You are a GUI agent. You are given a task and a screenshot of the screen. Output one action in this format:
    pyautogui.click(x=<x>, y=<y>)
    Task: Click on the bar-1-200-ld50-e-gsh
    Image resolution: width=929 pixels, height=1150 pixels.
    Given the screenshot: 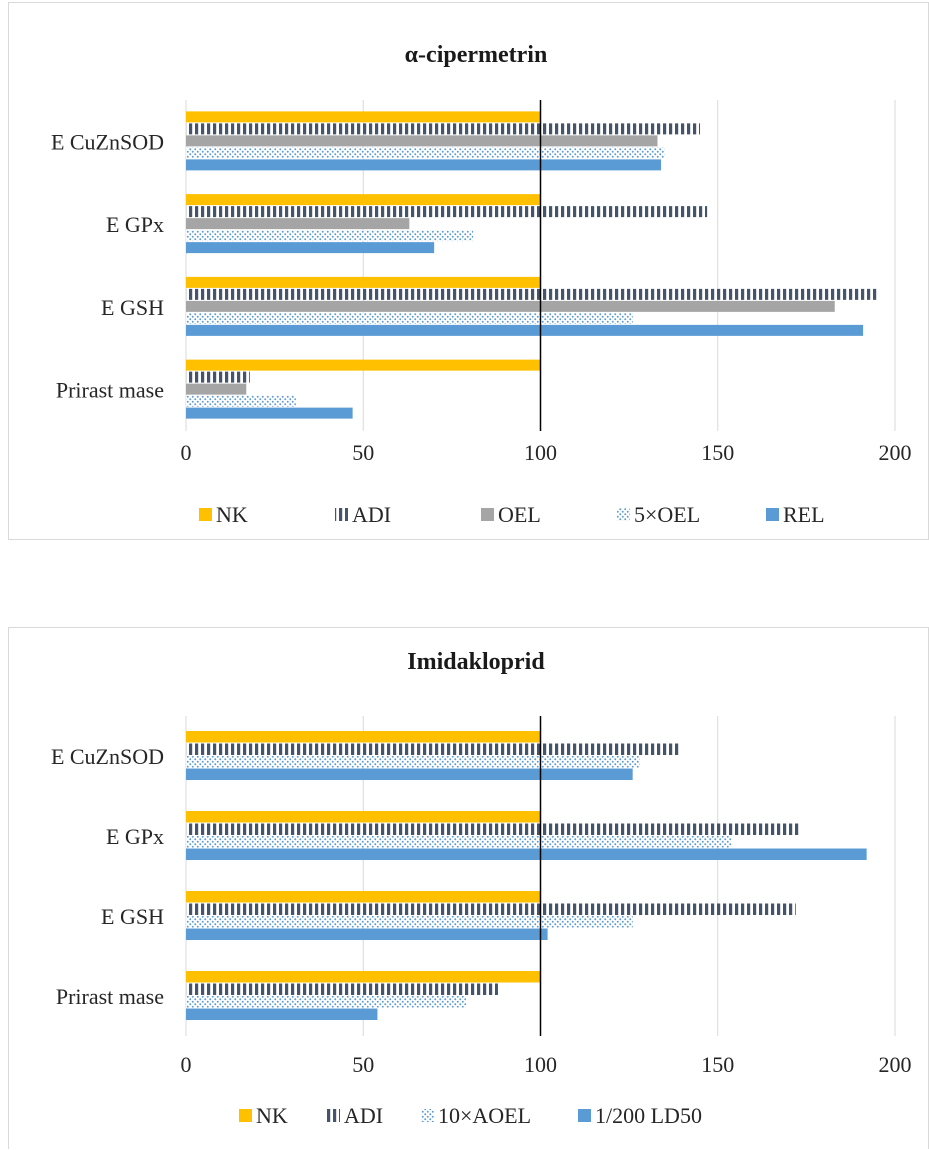 What is the action you would take?
    pyautogui.click(x=367, y=934)
    